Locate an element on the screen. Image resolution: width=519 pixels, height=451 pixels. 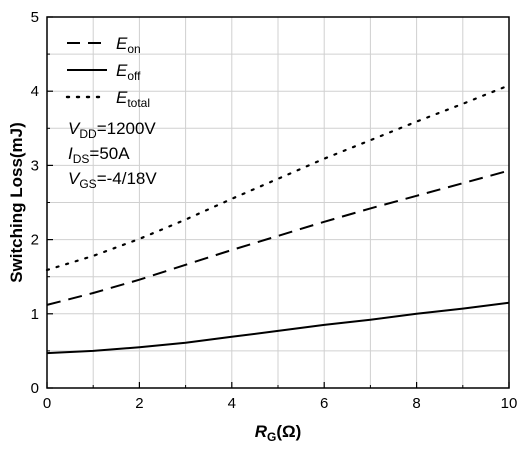
condition-ds: IDS=50A is located at coordinates (99, 155).